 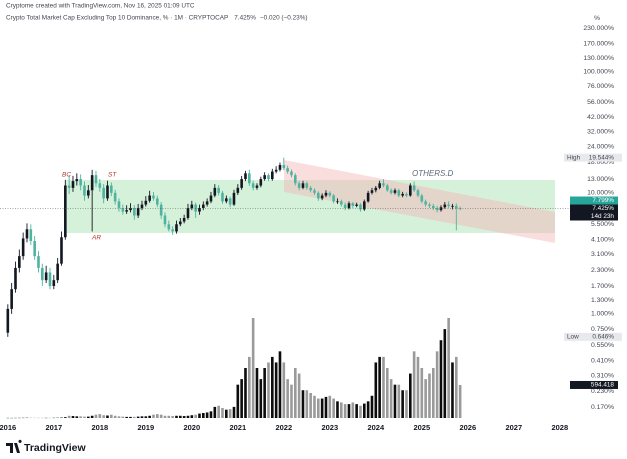 I want to click on volume-label: 594.418, so click(x=603, y=385).